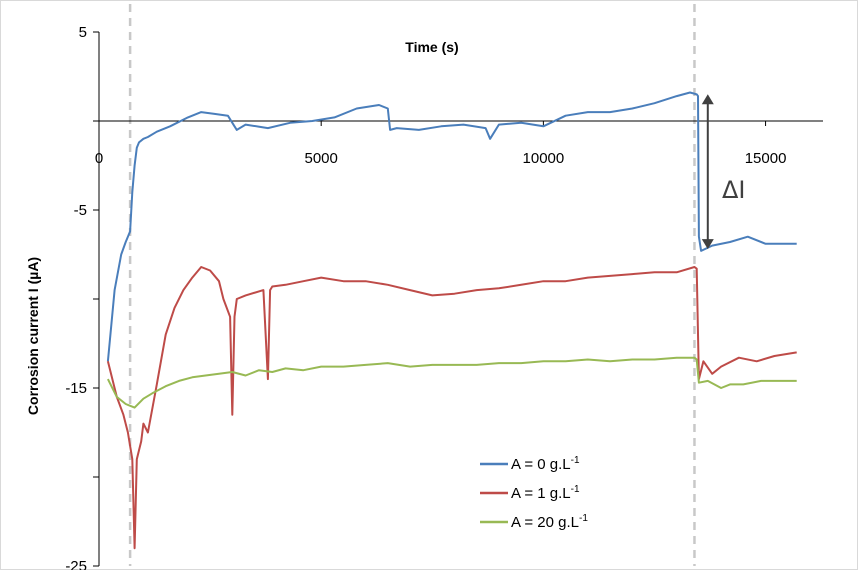 The image size is (858, 570). Describe the element at coordinates (431, 47) in the screenshot. I see `x-axis-title: Time (s)` at that location.